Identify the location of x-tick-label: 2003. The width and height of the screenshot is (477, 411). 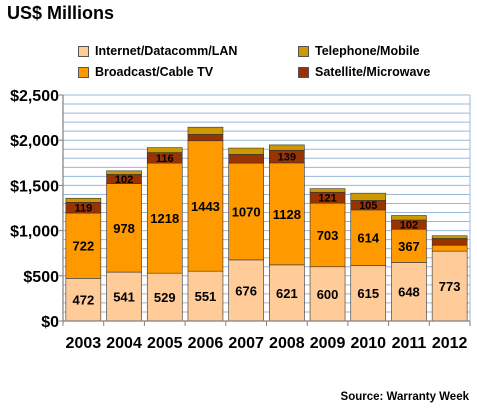
(84, 343).